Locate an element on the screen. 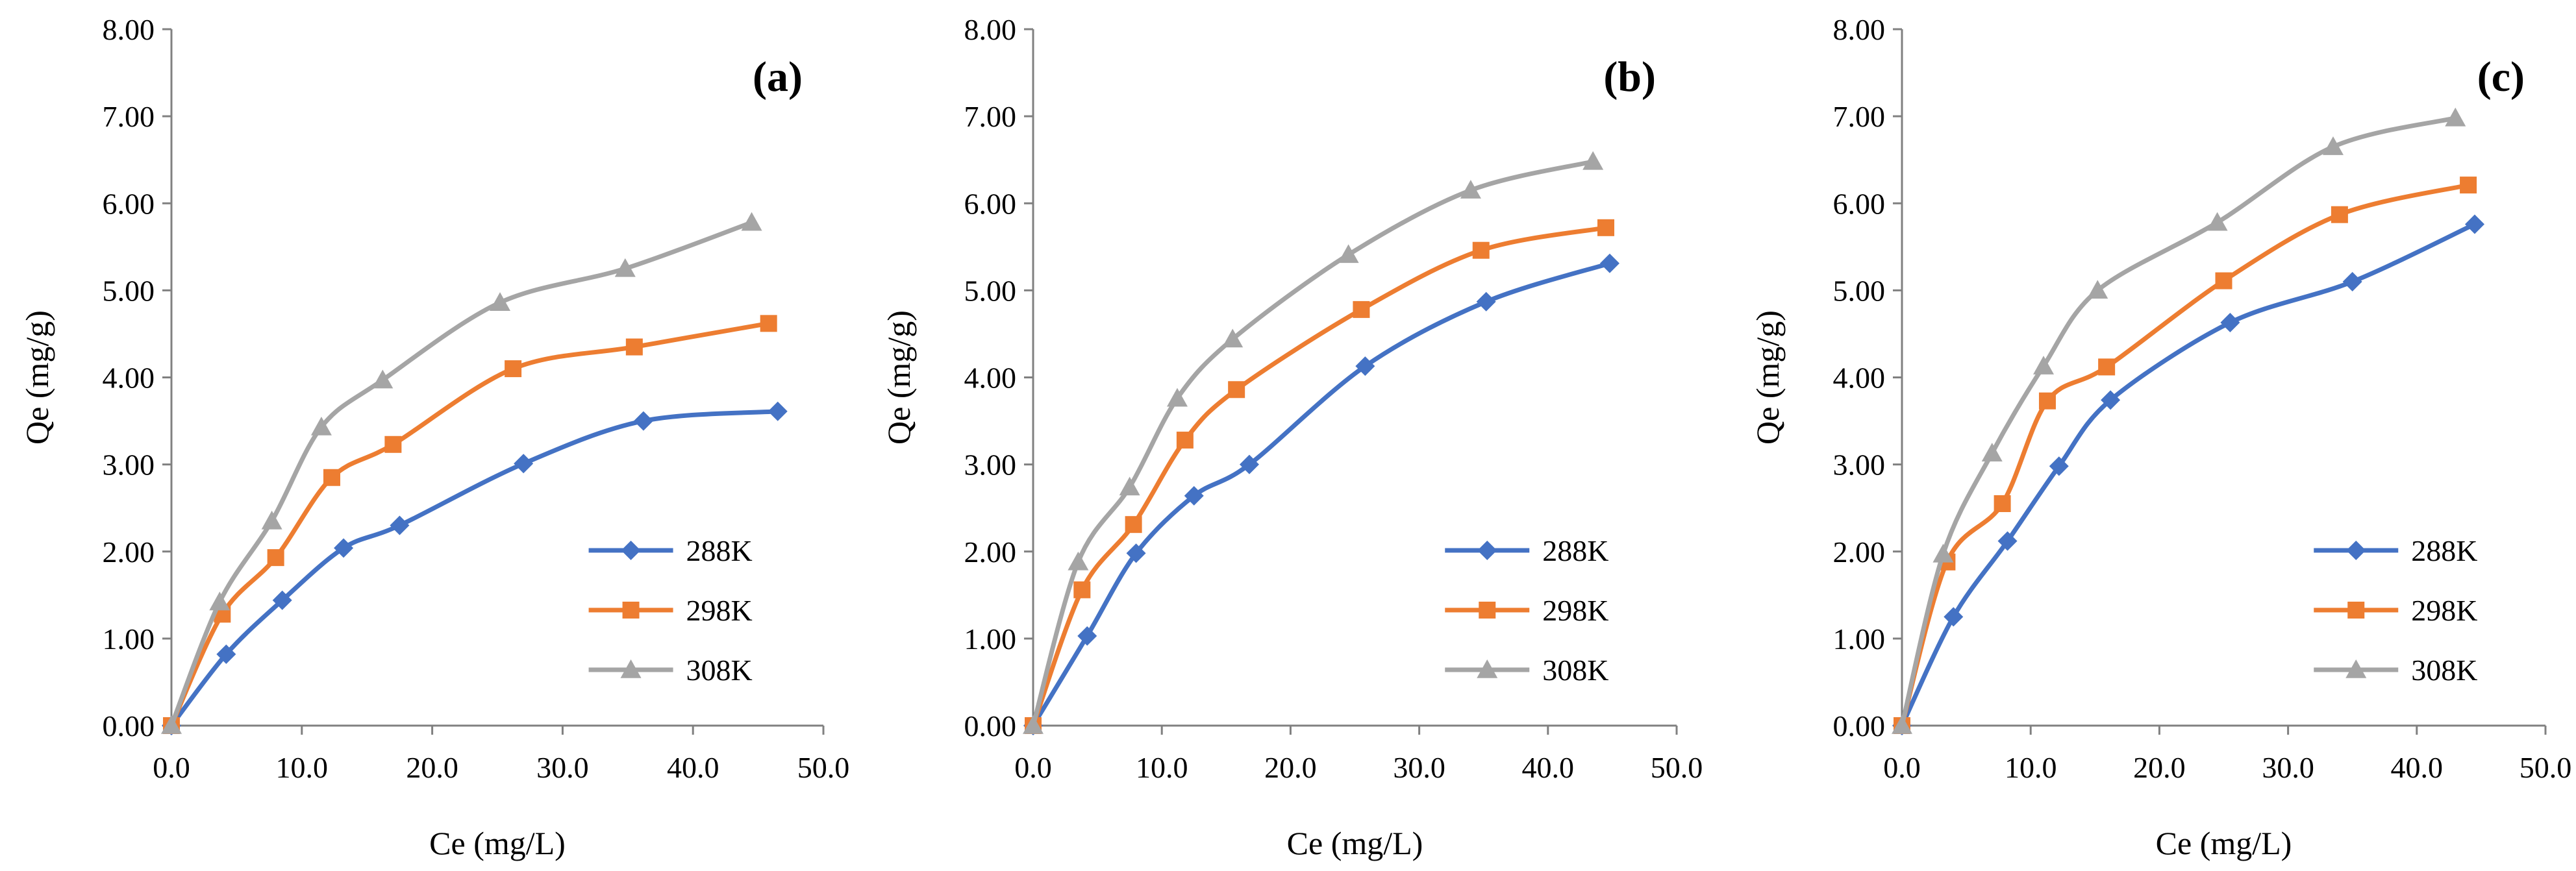 The image size is (2576, 871). panel-label: (c) is located at coordinates (2501, 77).